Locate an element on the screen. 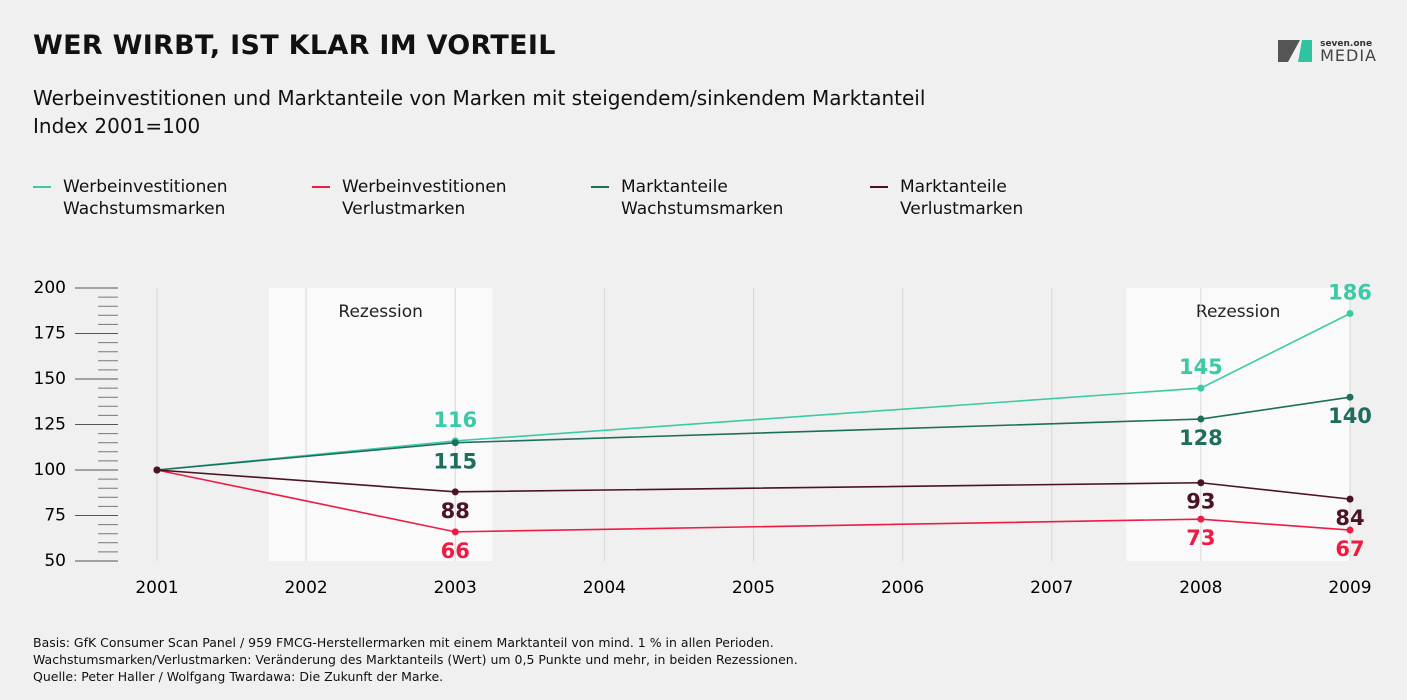  legend-label: Marktanteile Wachstumsmarken is located at coordinates (702, 198).